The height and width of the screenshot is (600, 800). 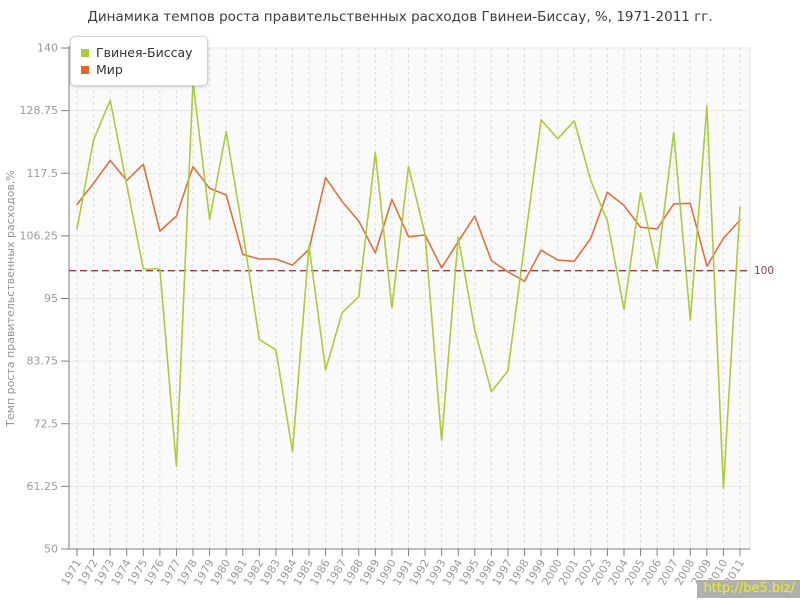 What do you see at coordinates (39, 110) in the screenshot?
I see `y-tick-label: 128.75` at bounding box center [39, 110].